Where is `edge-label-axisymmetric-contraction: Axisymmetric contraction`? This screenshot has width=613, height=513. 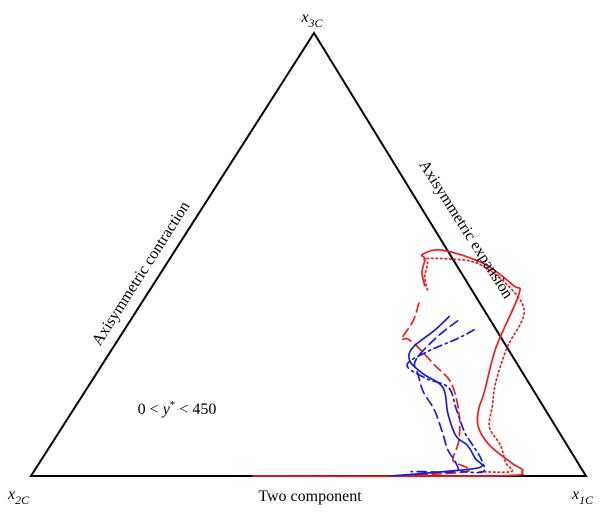 edge-label-axisymmetric-contraction: Axisymmetric contraction is located at coordinates (141, 273).